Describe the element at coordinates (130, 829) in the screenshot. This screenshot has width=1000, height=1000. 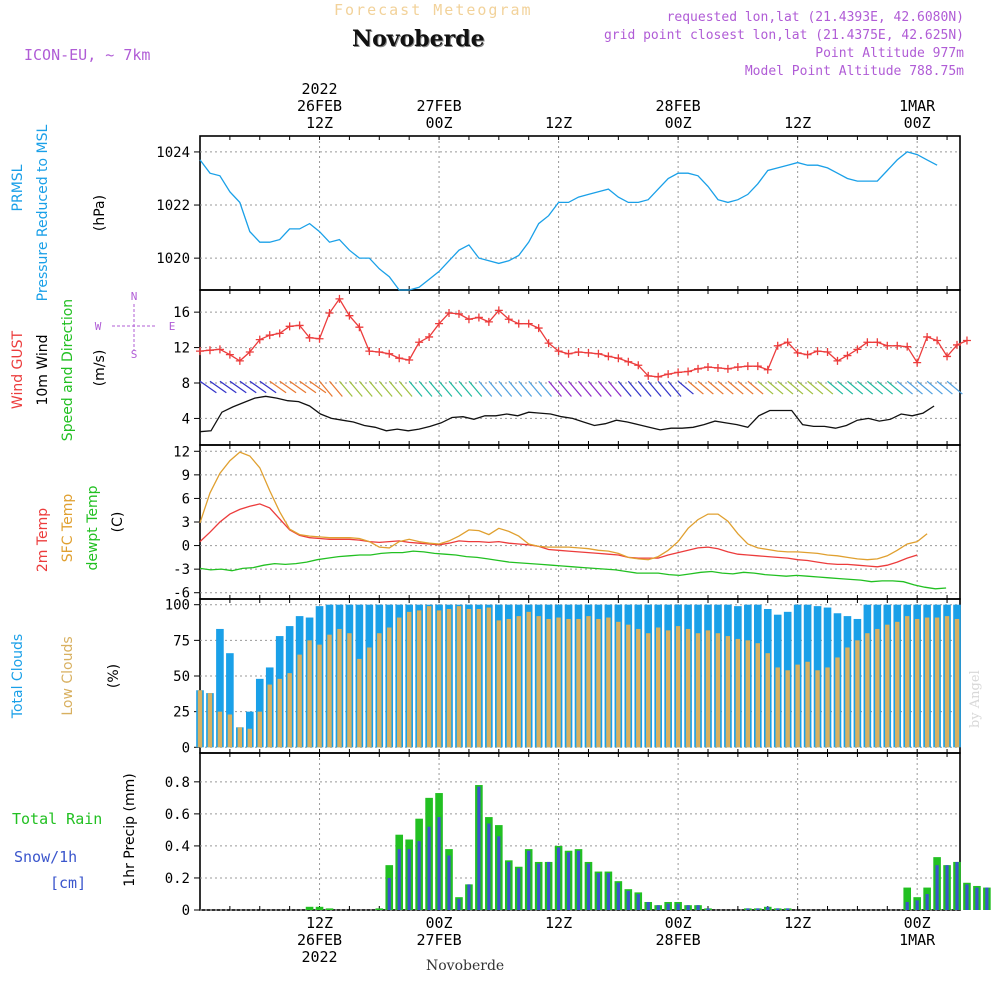
I see `precip-axis-label: 1hr Precip (mm)` at that location.